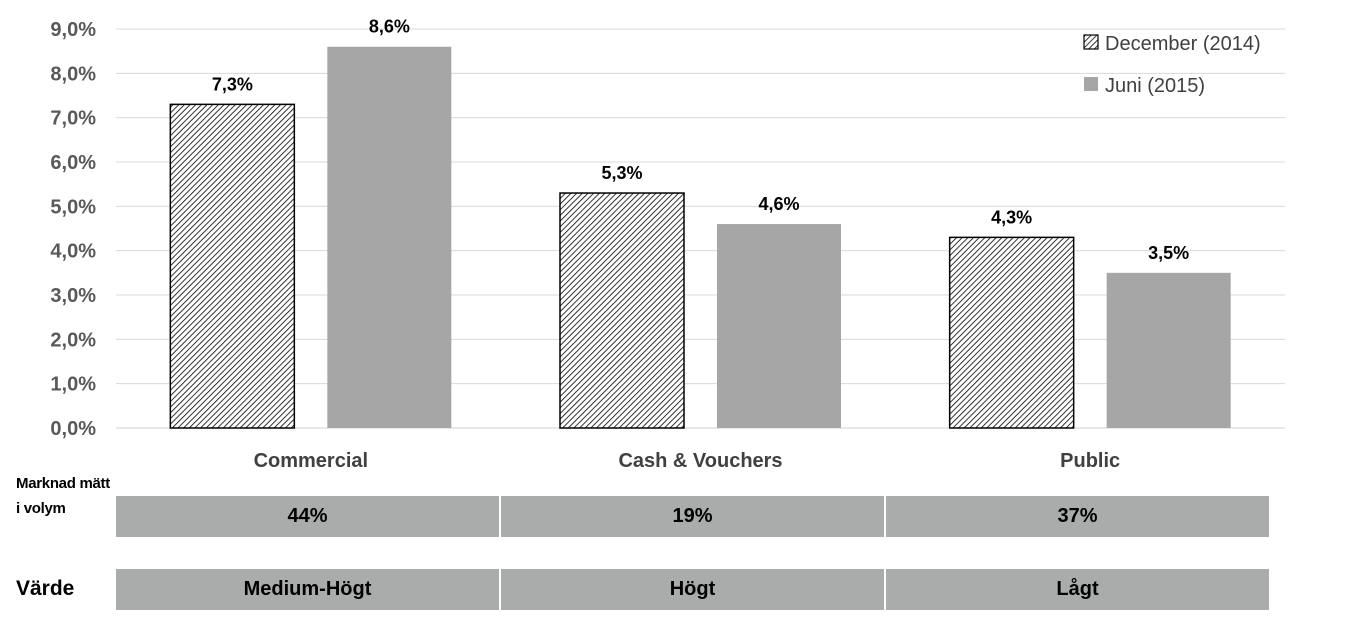 The image size is (1362, 621). I want to click on value-cell-cash-vouchers: Högt, so click(691, 589).